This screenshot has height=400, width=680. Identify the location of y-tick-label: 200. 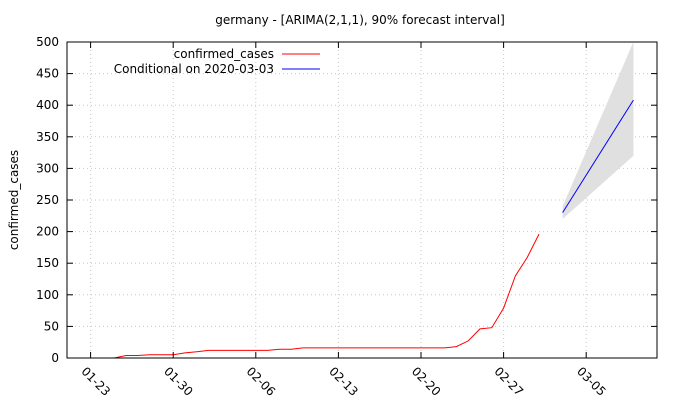
(47, 232).